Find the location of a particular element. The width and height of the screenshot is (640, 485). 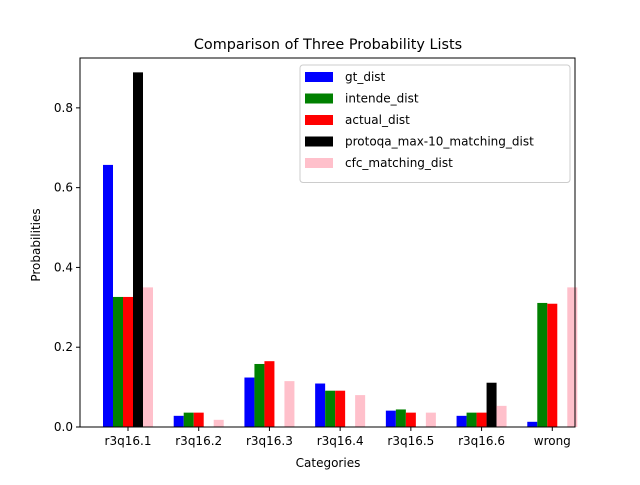

y-tick-label: 0.4 is located at coordinates (63, 267).